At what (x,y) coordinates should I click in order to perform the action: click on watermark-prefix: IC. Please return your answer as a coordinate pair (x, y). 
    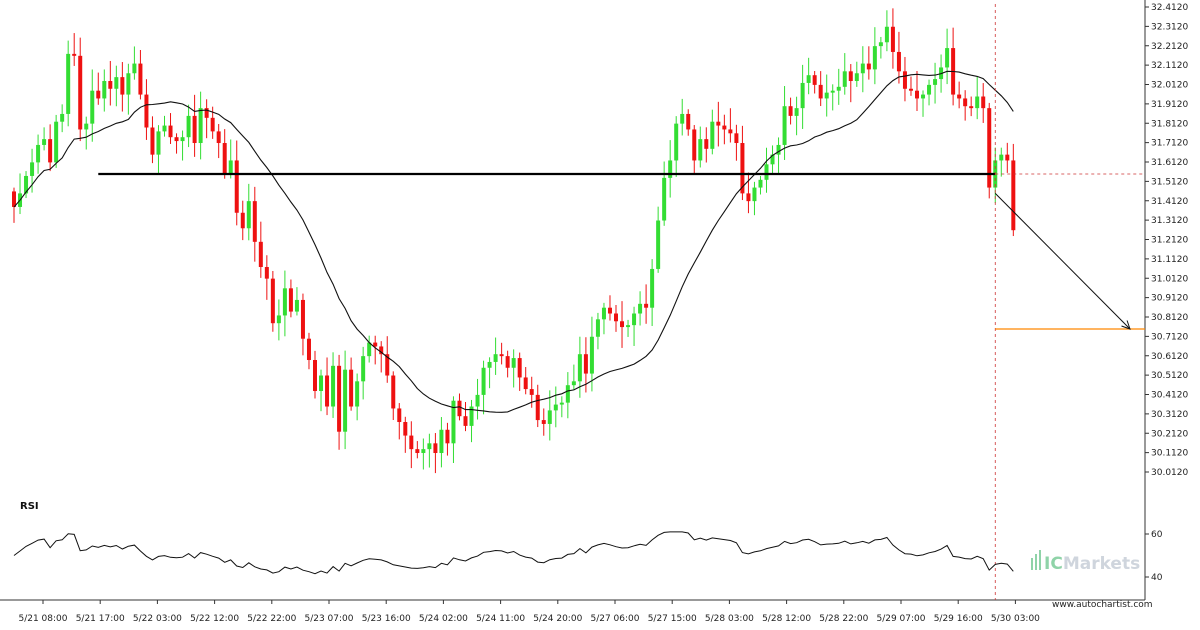
    Looking at the image, I should click on (1053, 564).